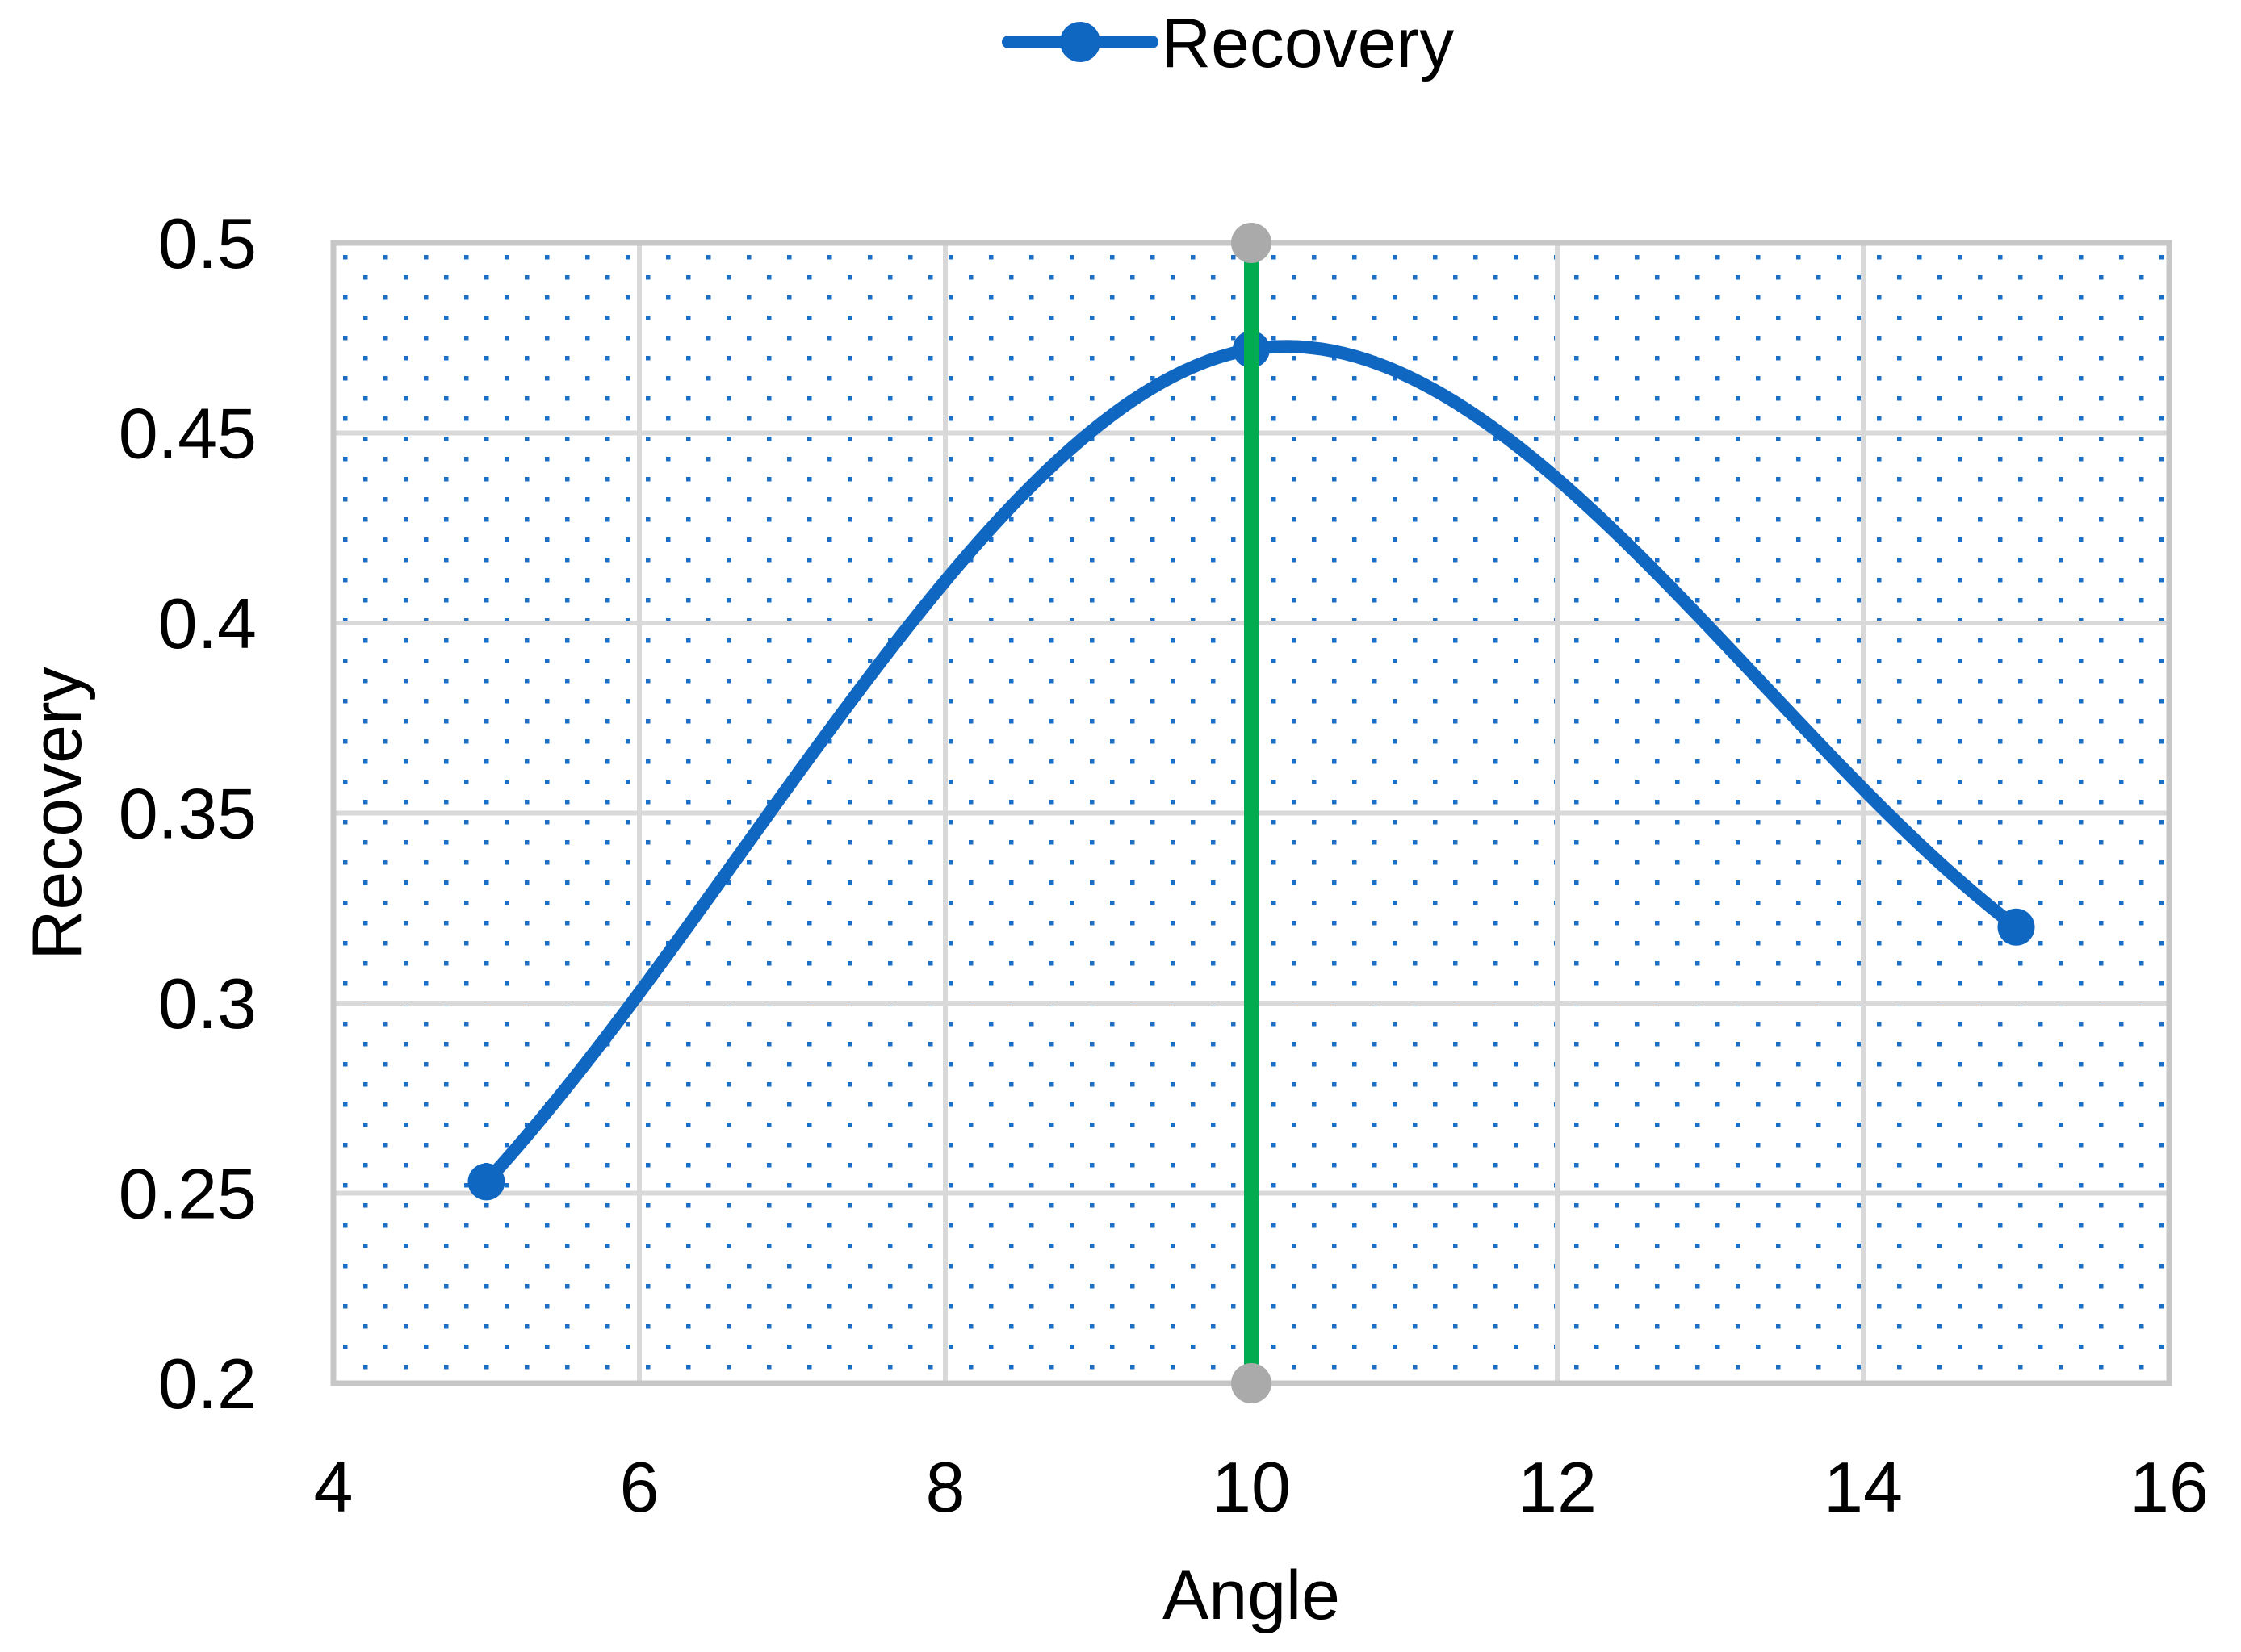 The image size is (2241, 1652). I want to click on x-axis-title: Angle, so click(1251, 1595).